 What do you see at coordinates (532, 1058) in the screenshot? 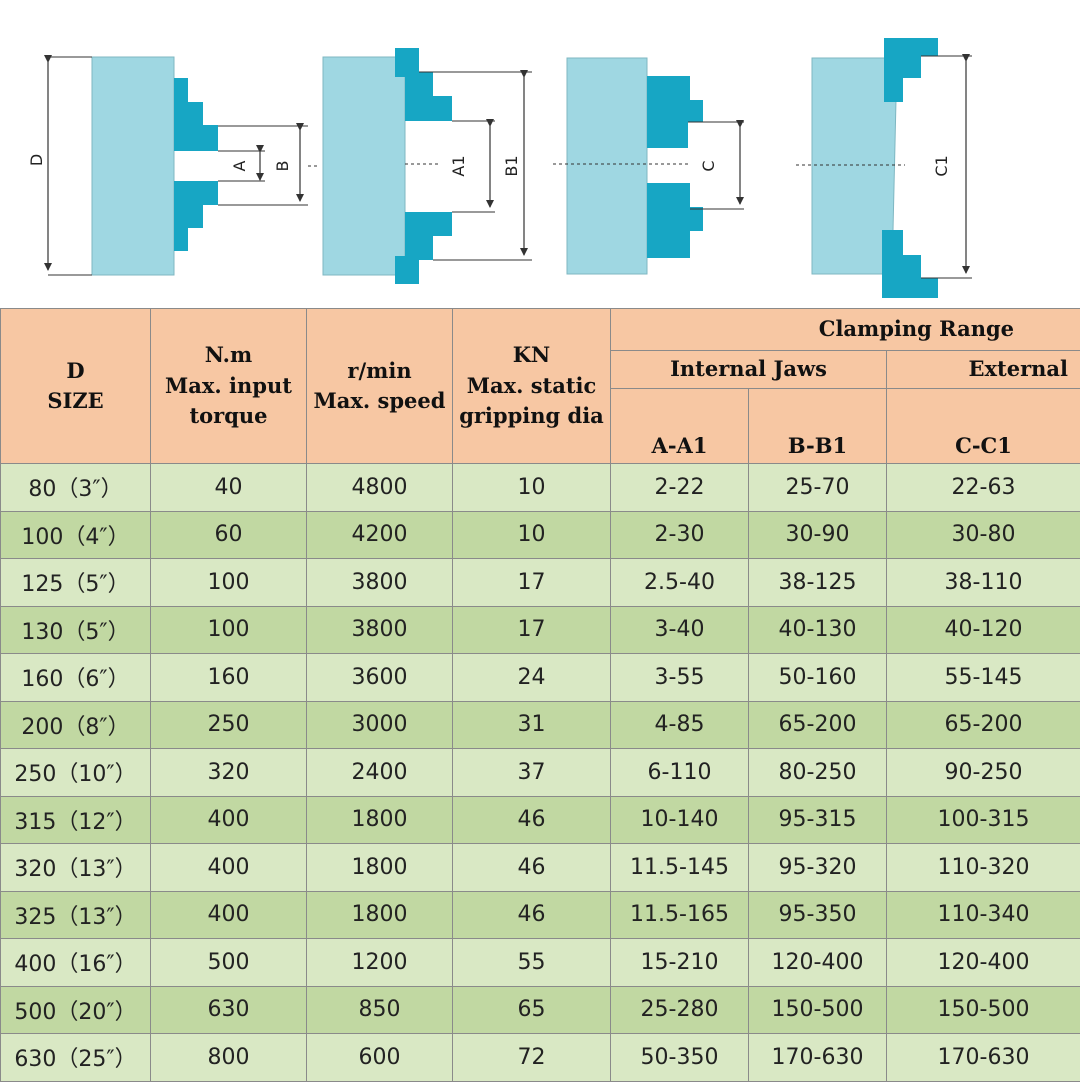
I see `cell-gripping-force: 72` at bounding box center [532, 1058].